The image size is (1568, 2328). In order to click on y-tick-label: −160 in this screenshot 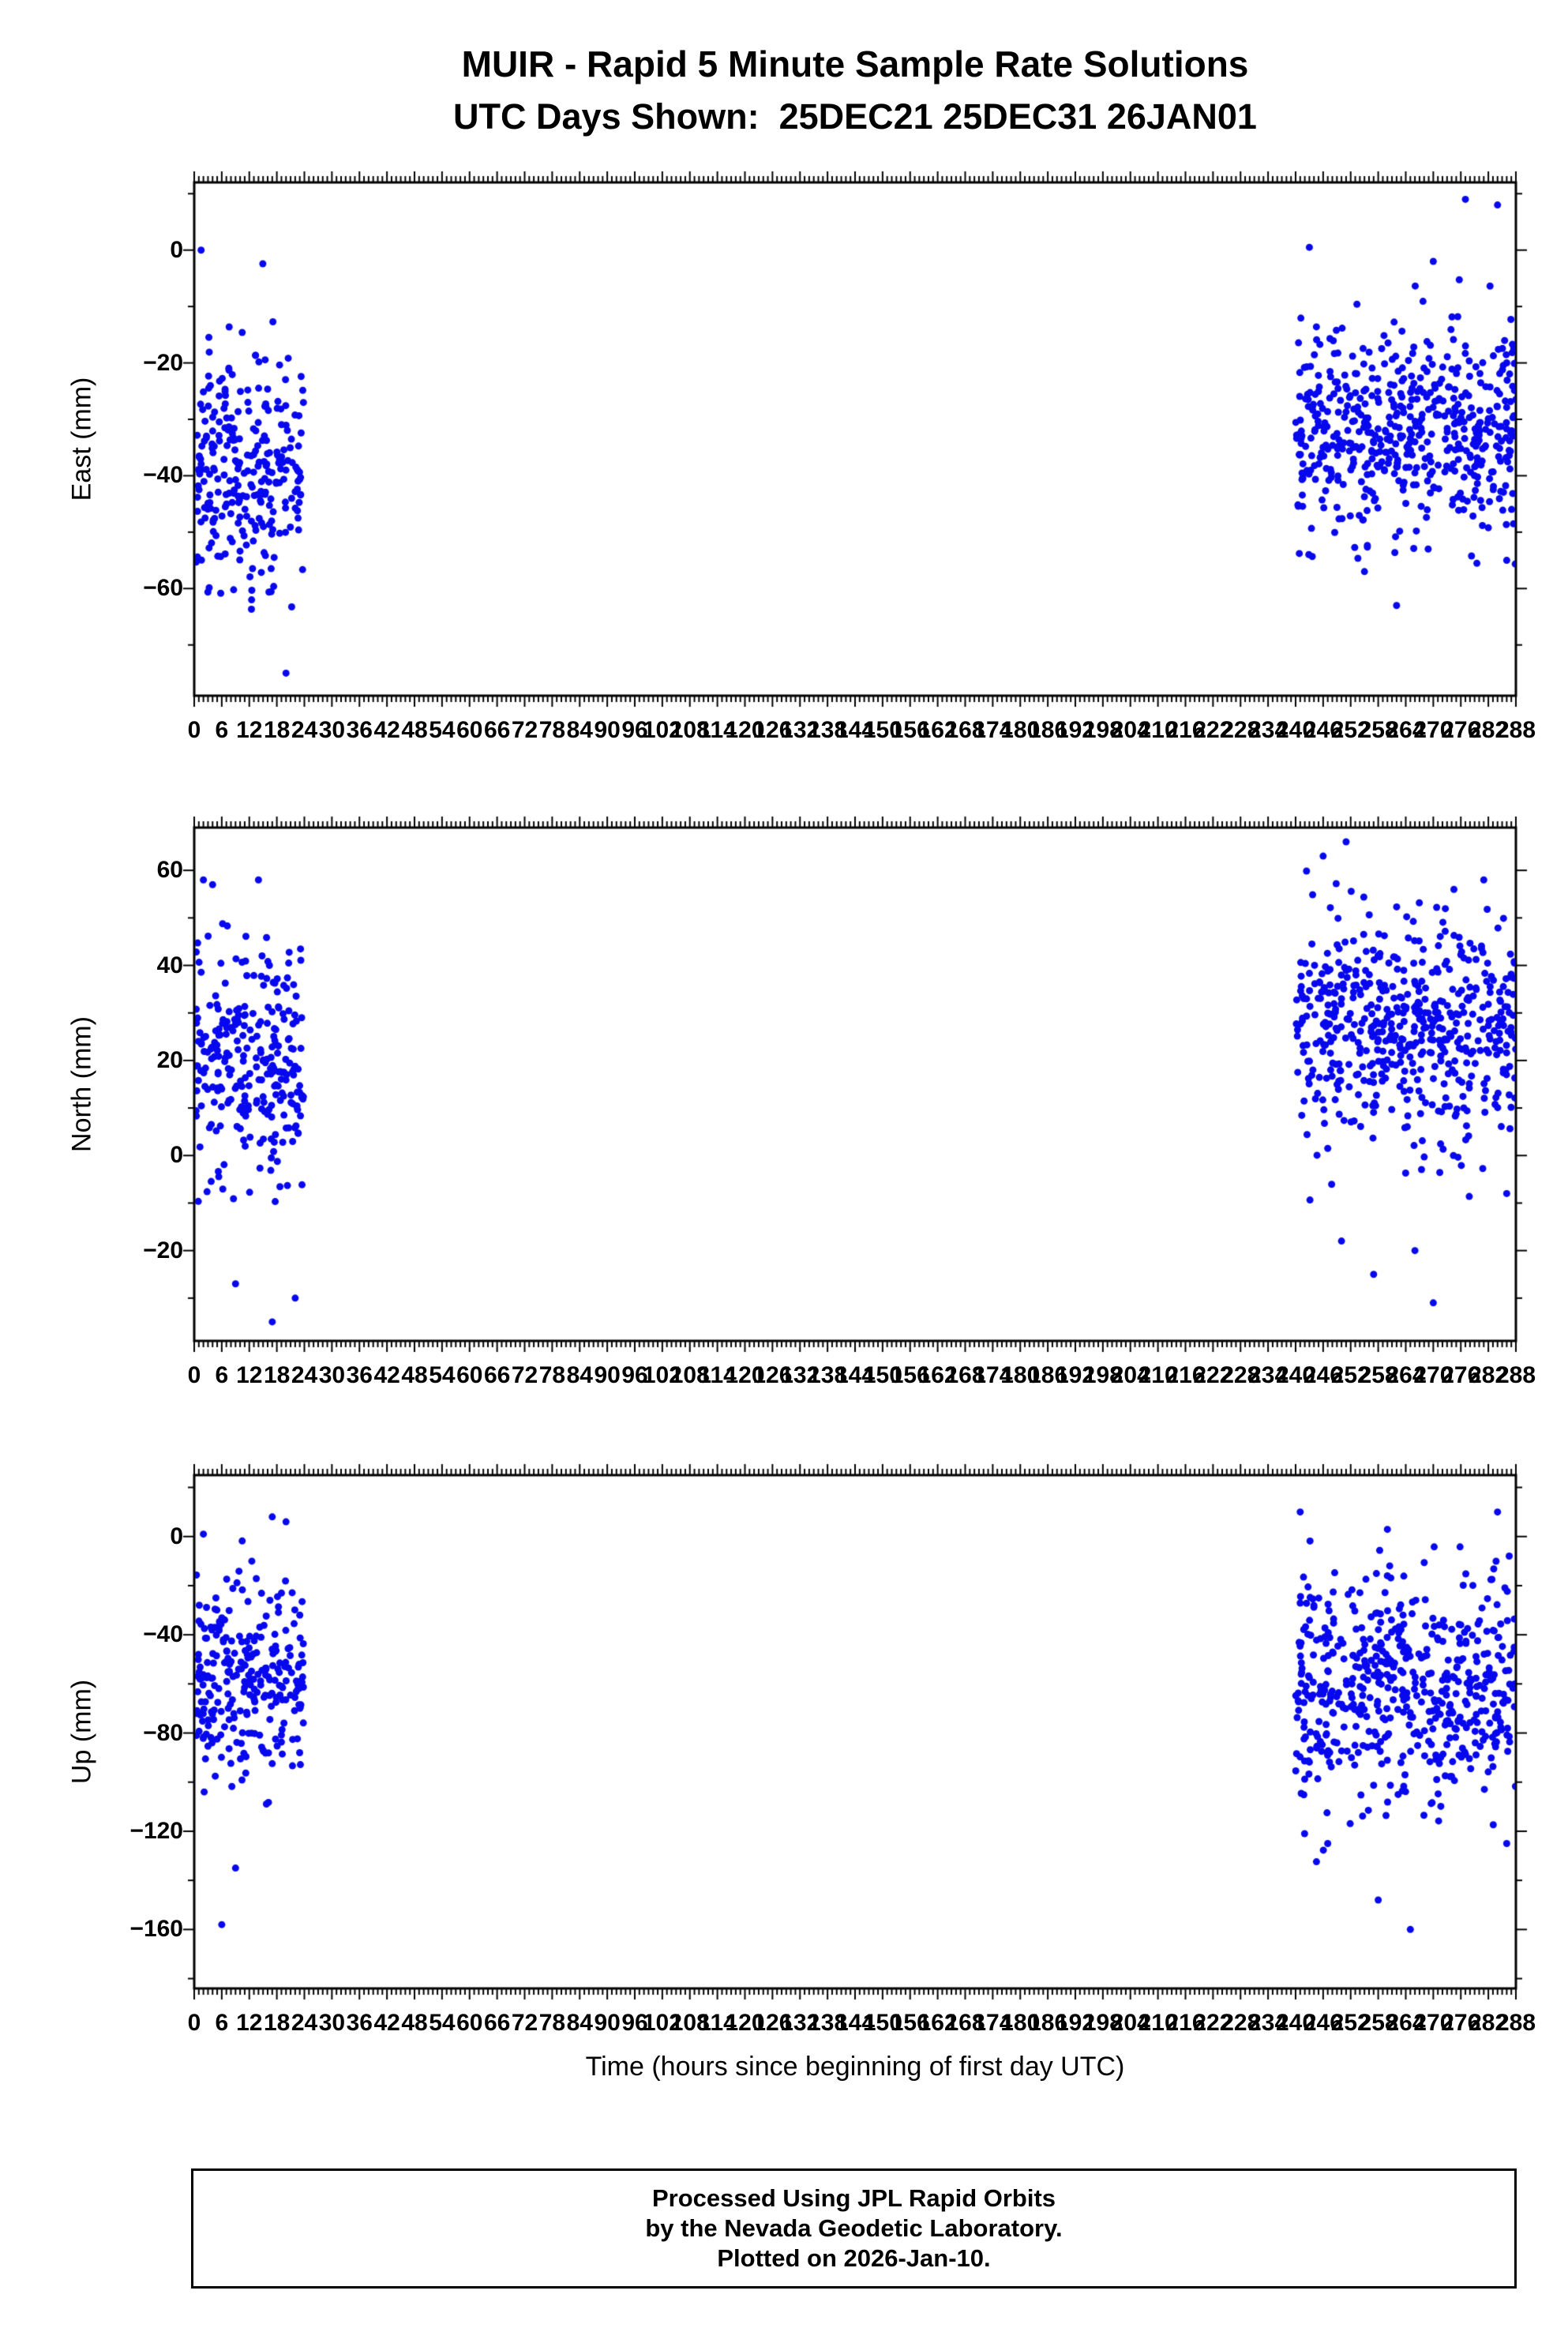, I will do `click(156, 1929)`.